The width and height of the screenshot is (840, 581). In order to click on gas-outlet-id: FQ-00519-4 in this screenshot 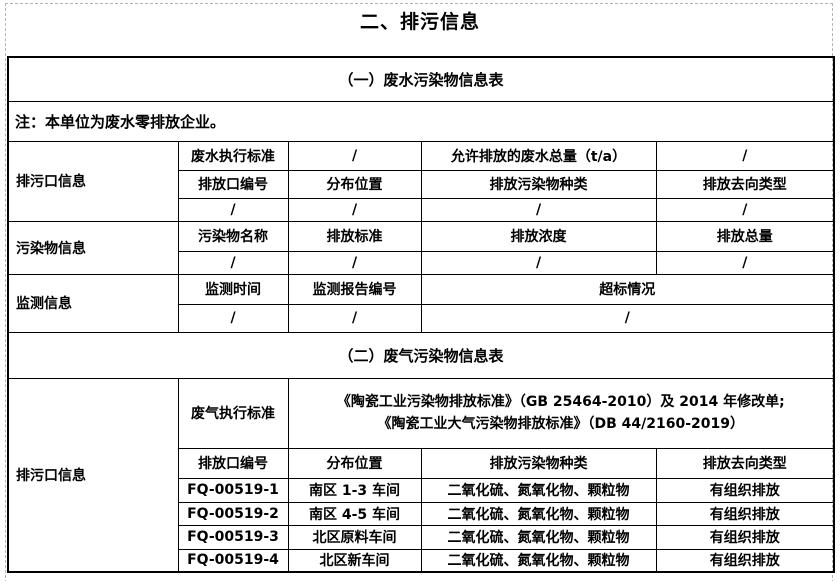, I will do `click(233, 560)`.